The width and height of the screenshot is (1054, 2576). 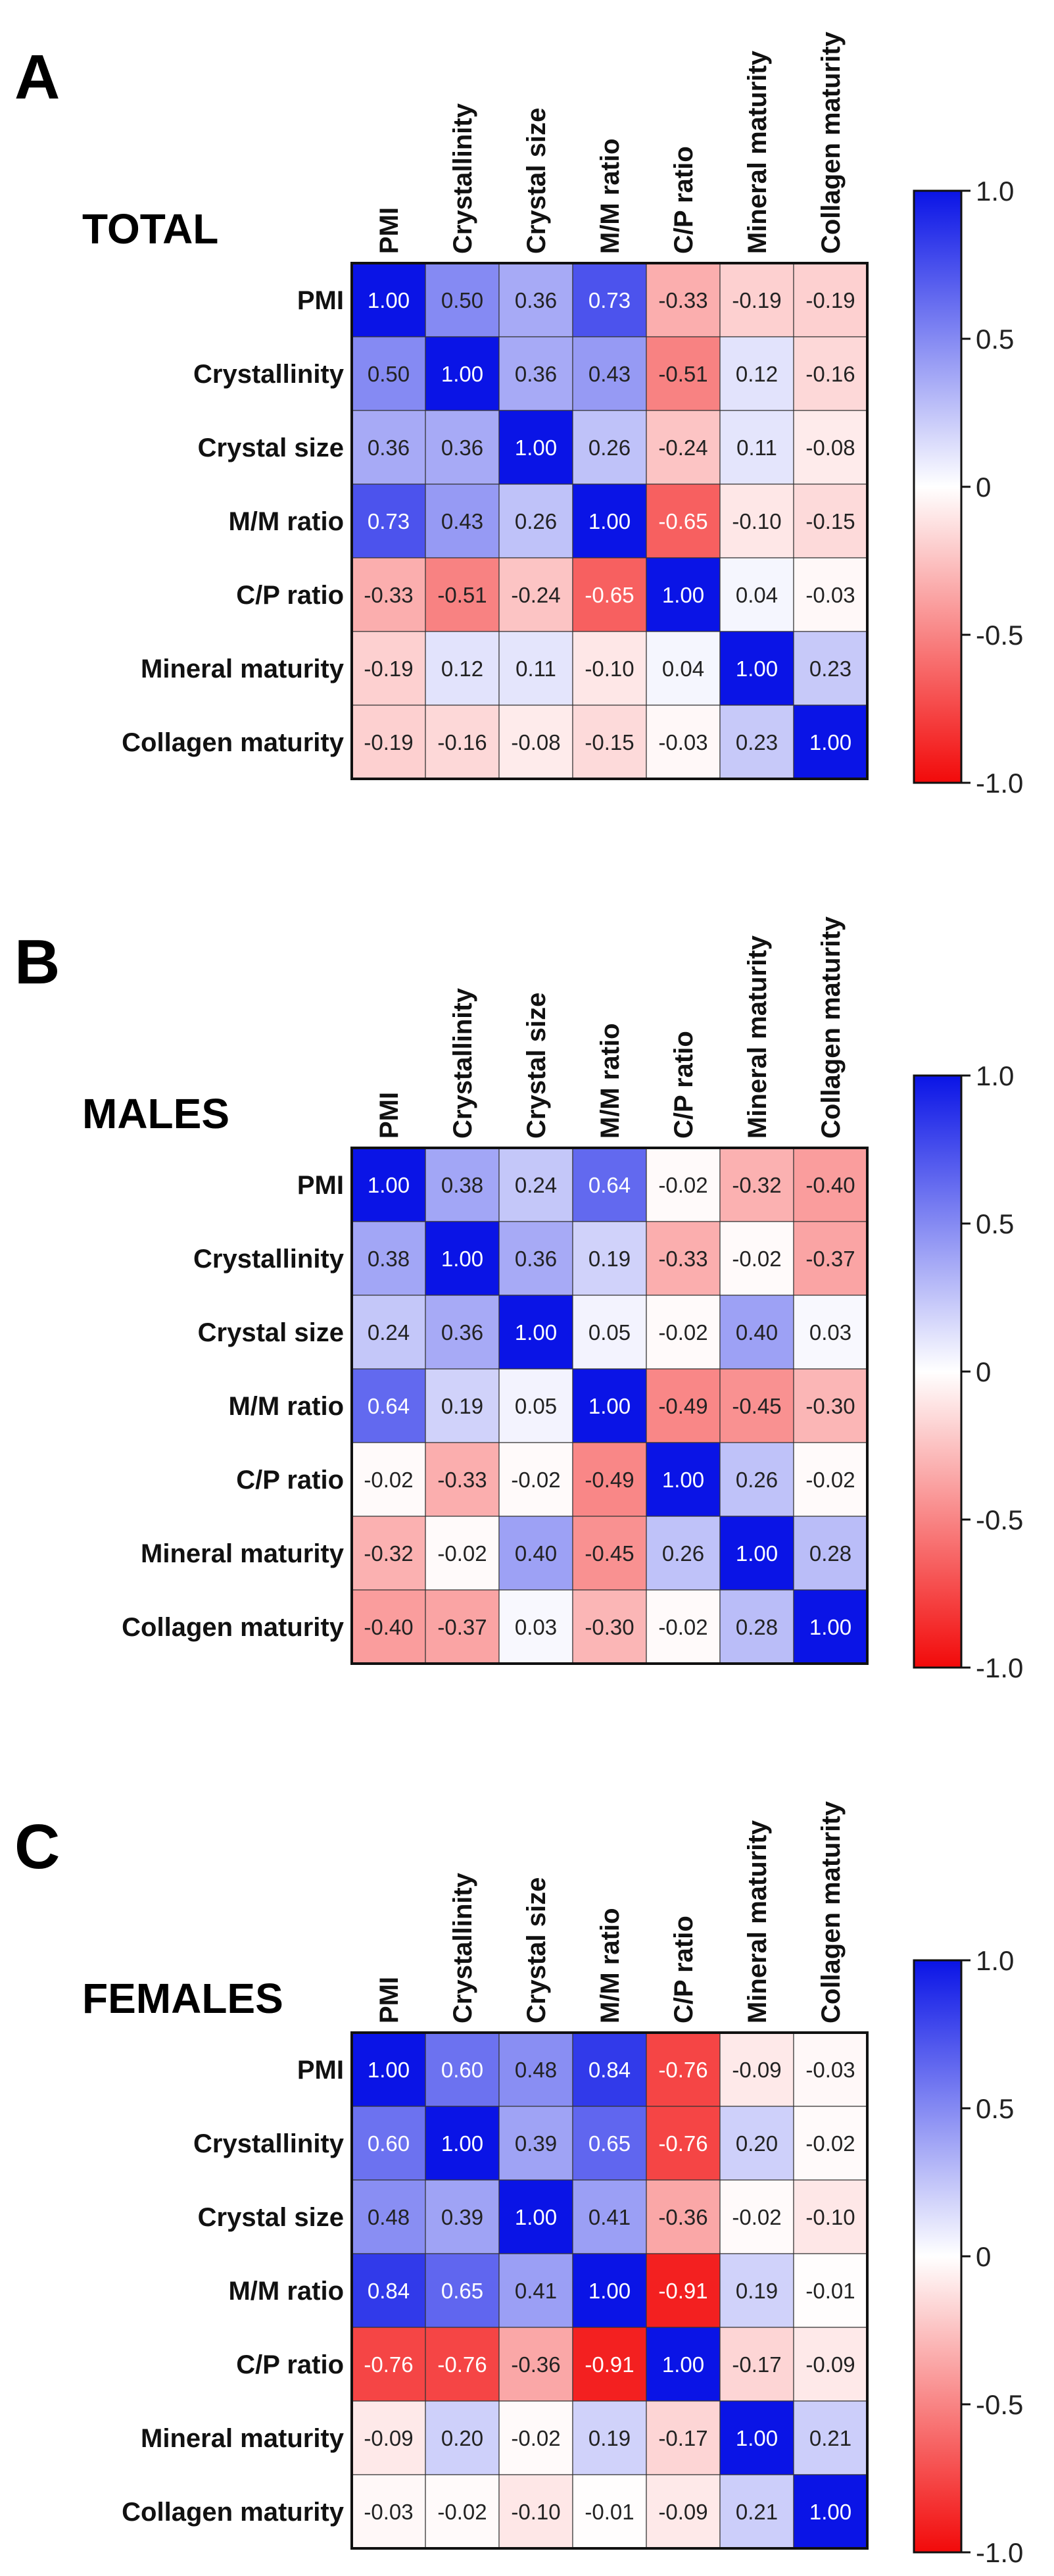 What do you see at coordinates (269, 374) in the screenshot?
I see `row-label-crystallinity: Crystallinity` at bounding box center [269, 374].